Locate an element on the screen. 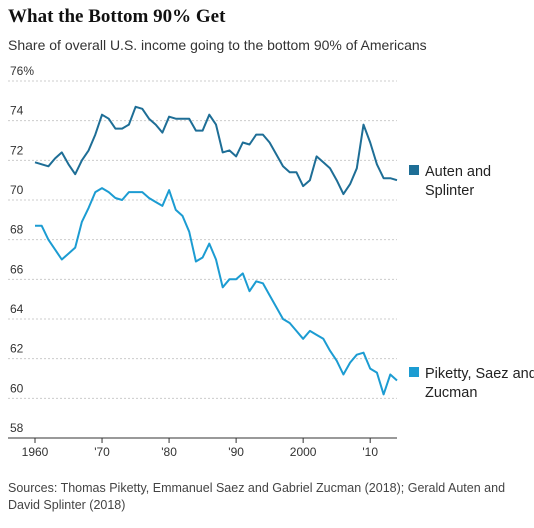 The height and width of the screenshot is (528, 534). x-tick-label: '10 is located at coordinates (370, 452).